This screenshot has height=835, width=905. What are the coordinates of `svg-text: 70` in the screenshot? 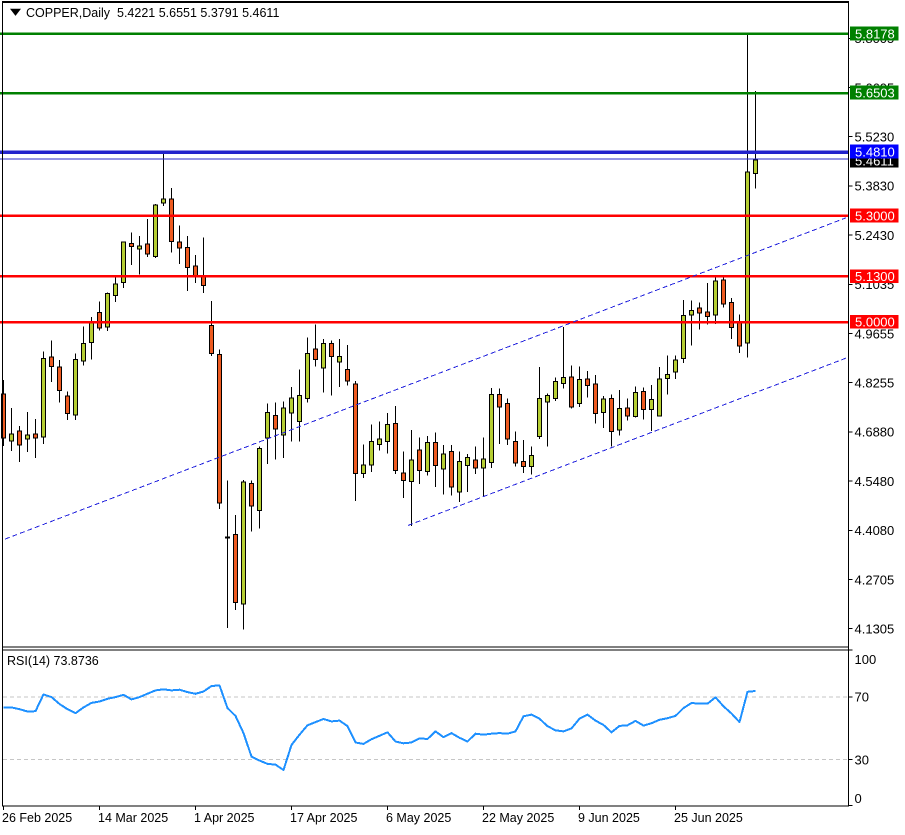 It's located at (862, 696).